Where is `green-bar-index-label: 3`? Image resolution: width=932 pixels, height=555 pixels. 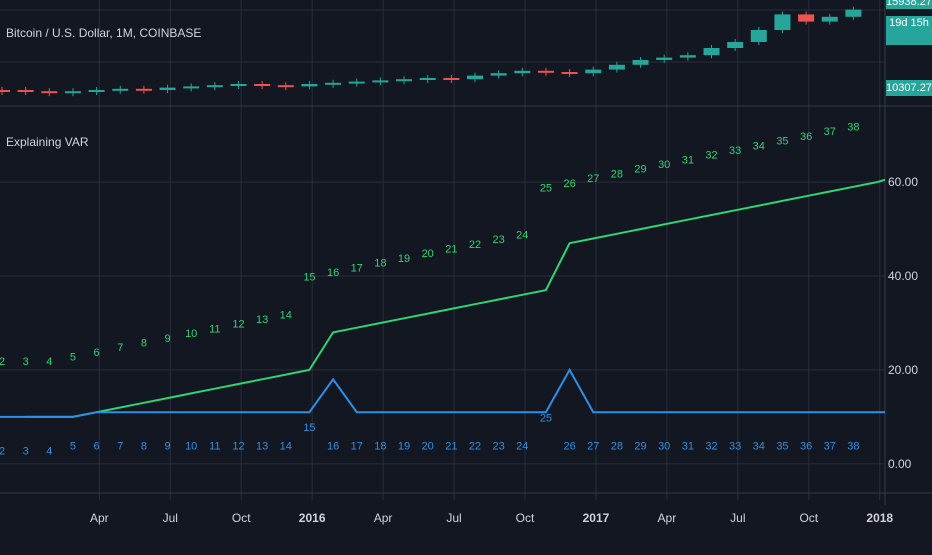
green-bar-index-label: 3 is located at coordinates (26, 362).